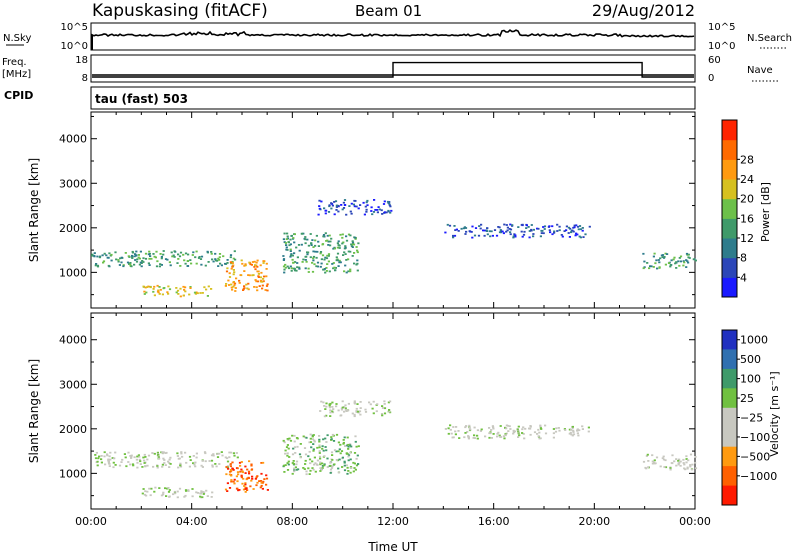 The height and width of the screenshot is (554, 800). Describe the element at coordinates (393, 69) in the screenshot. I see `nave-line` at that location.